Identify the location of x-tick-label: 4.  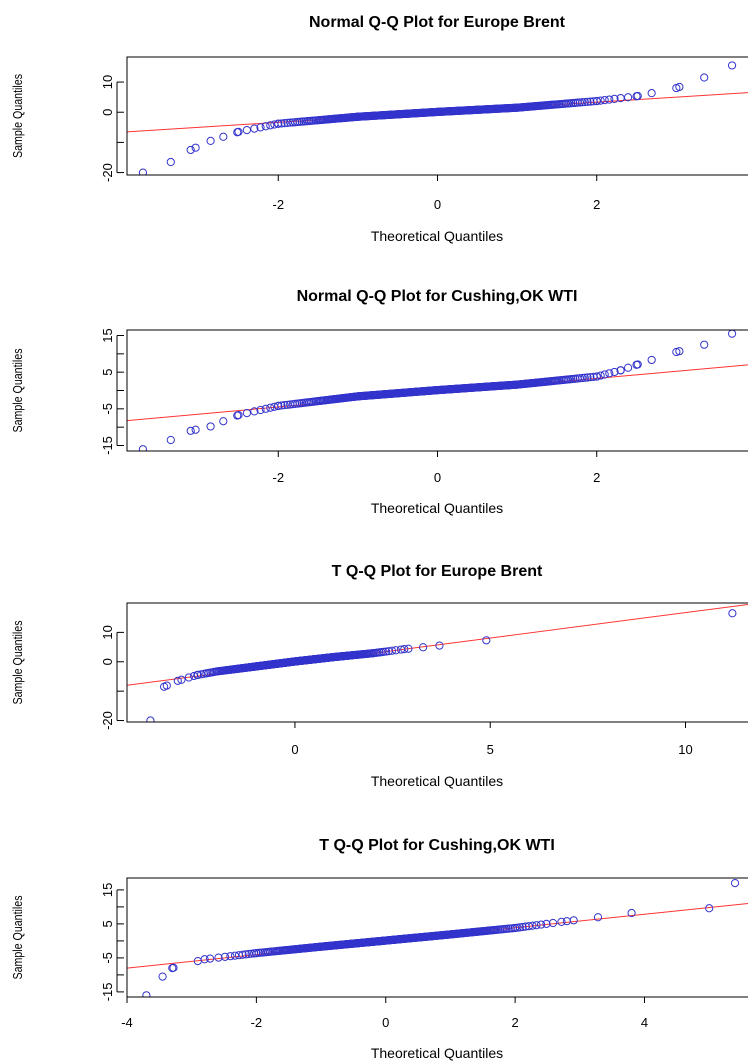
(644, 1022).